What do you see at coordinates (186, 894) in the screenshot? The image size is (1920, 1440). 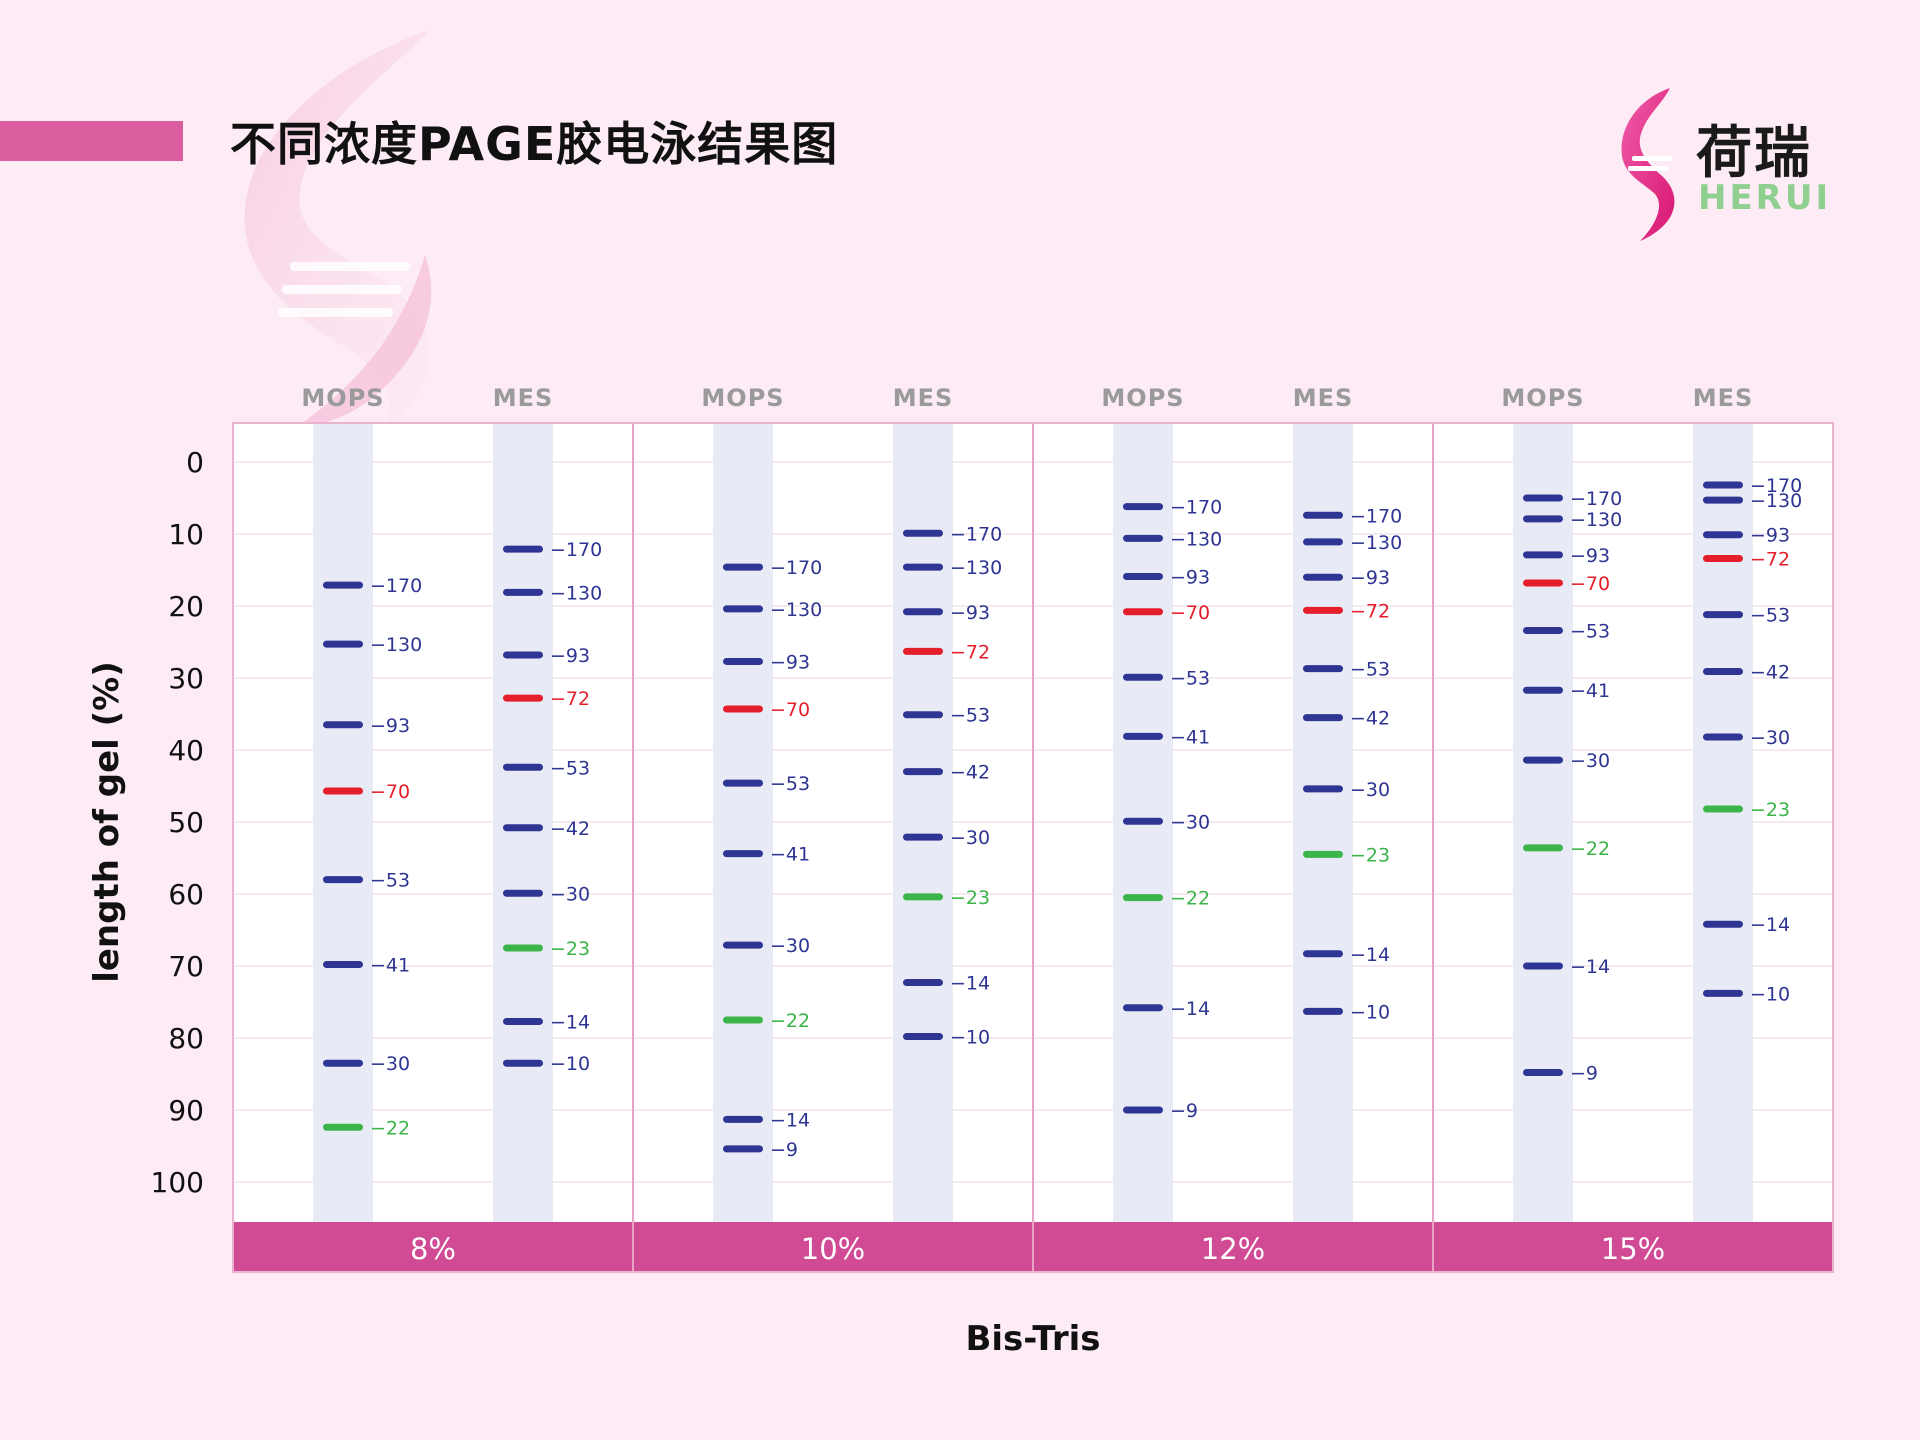 I see `y-tick-label: 60` at bounding box center [186, 894].